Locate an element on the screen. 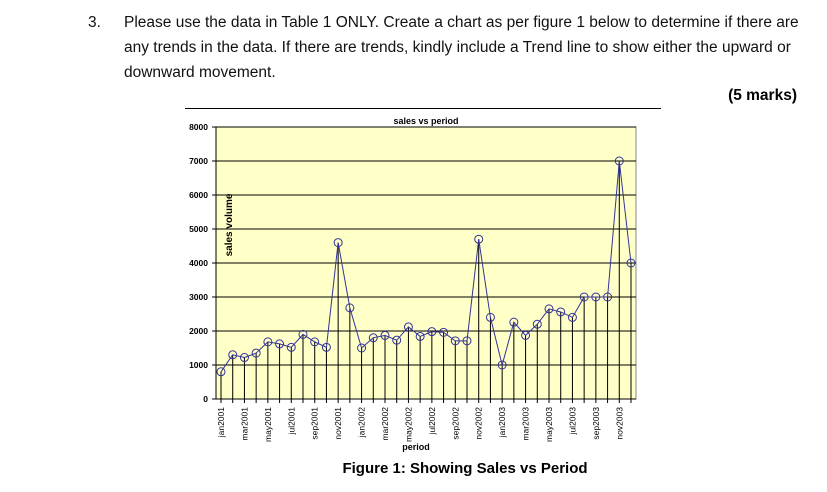  x-tick-label: jul2003 is located at coordinates (572, 421).